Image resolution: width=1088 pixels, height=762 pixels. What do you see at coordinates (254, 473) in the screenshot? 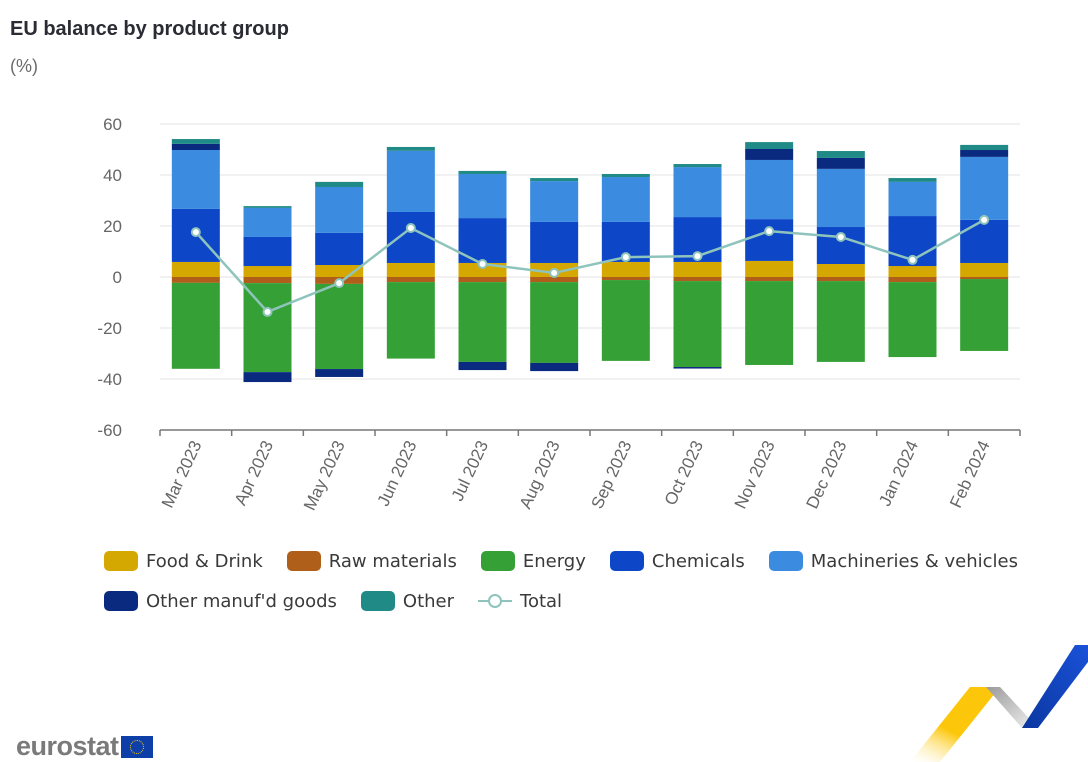
I see `x-tick-label: Apr 2023` at bounding box center [254, 473].